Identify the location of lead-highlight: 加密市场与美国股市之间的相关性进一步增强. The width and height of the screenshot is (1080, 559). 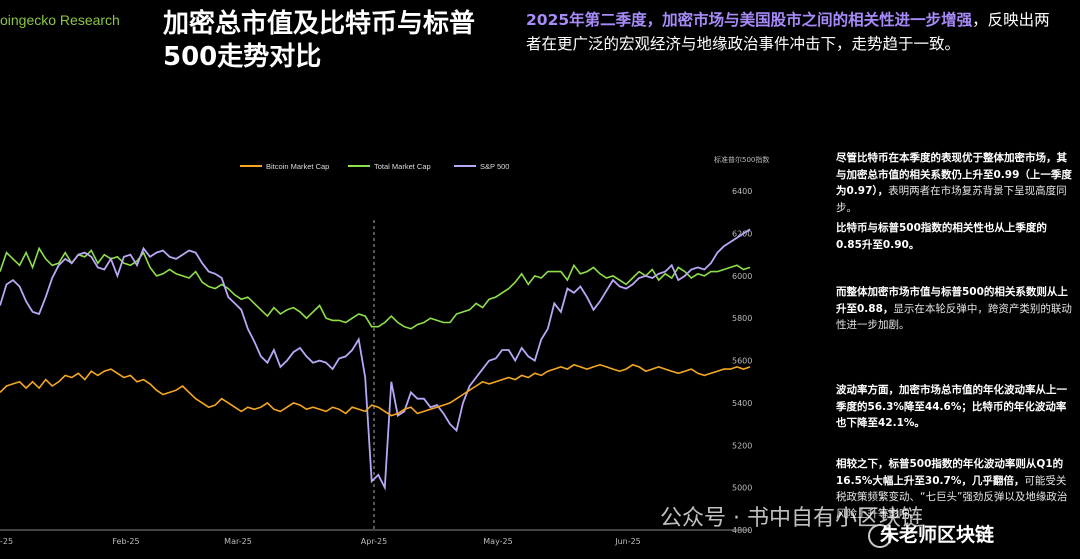
(817, 20).